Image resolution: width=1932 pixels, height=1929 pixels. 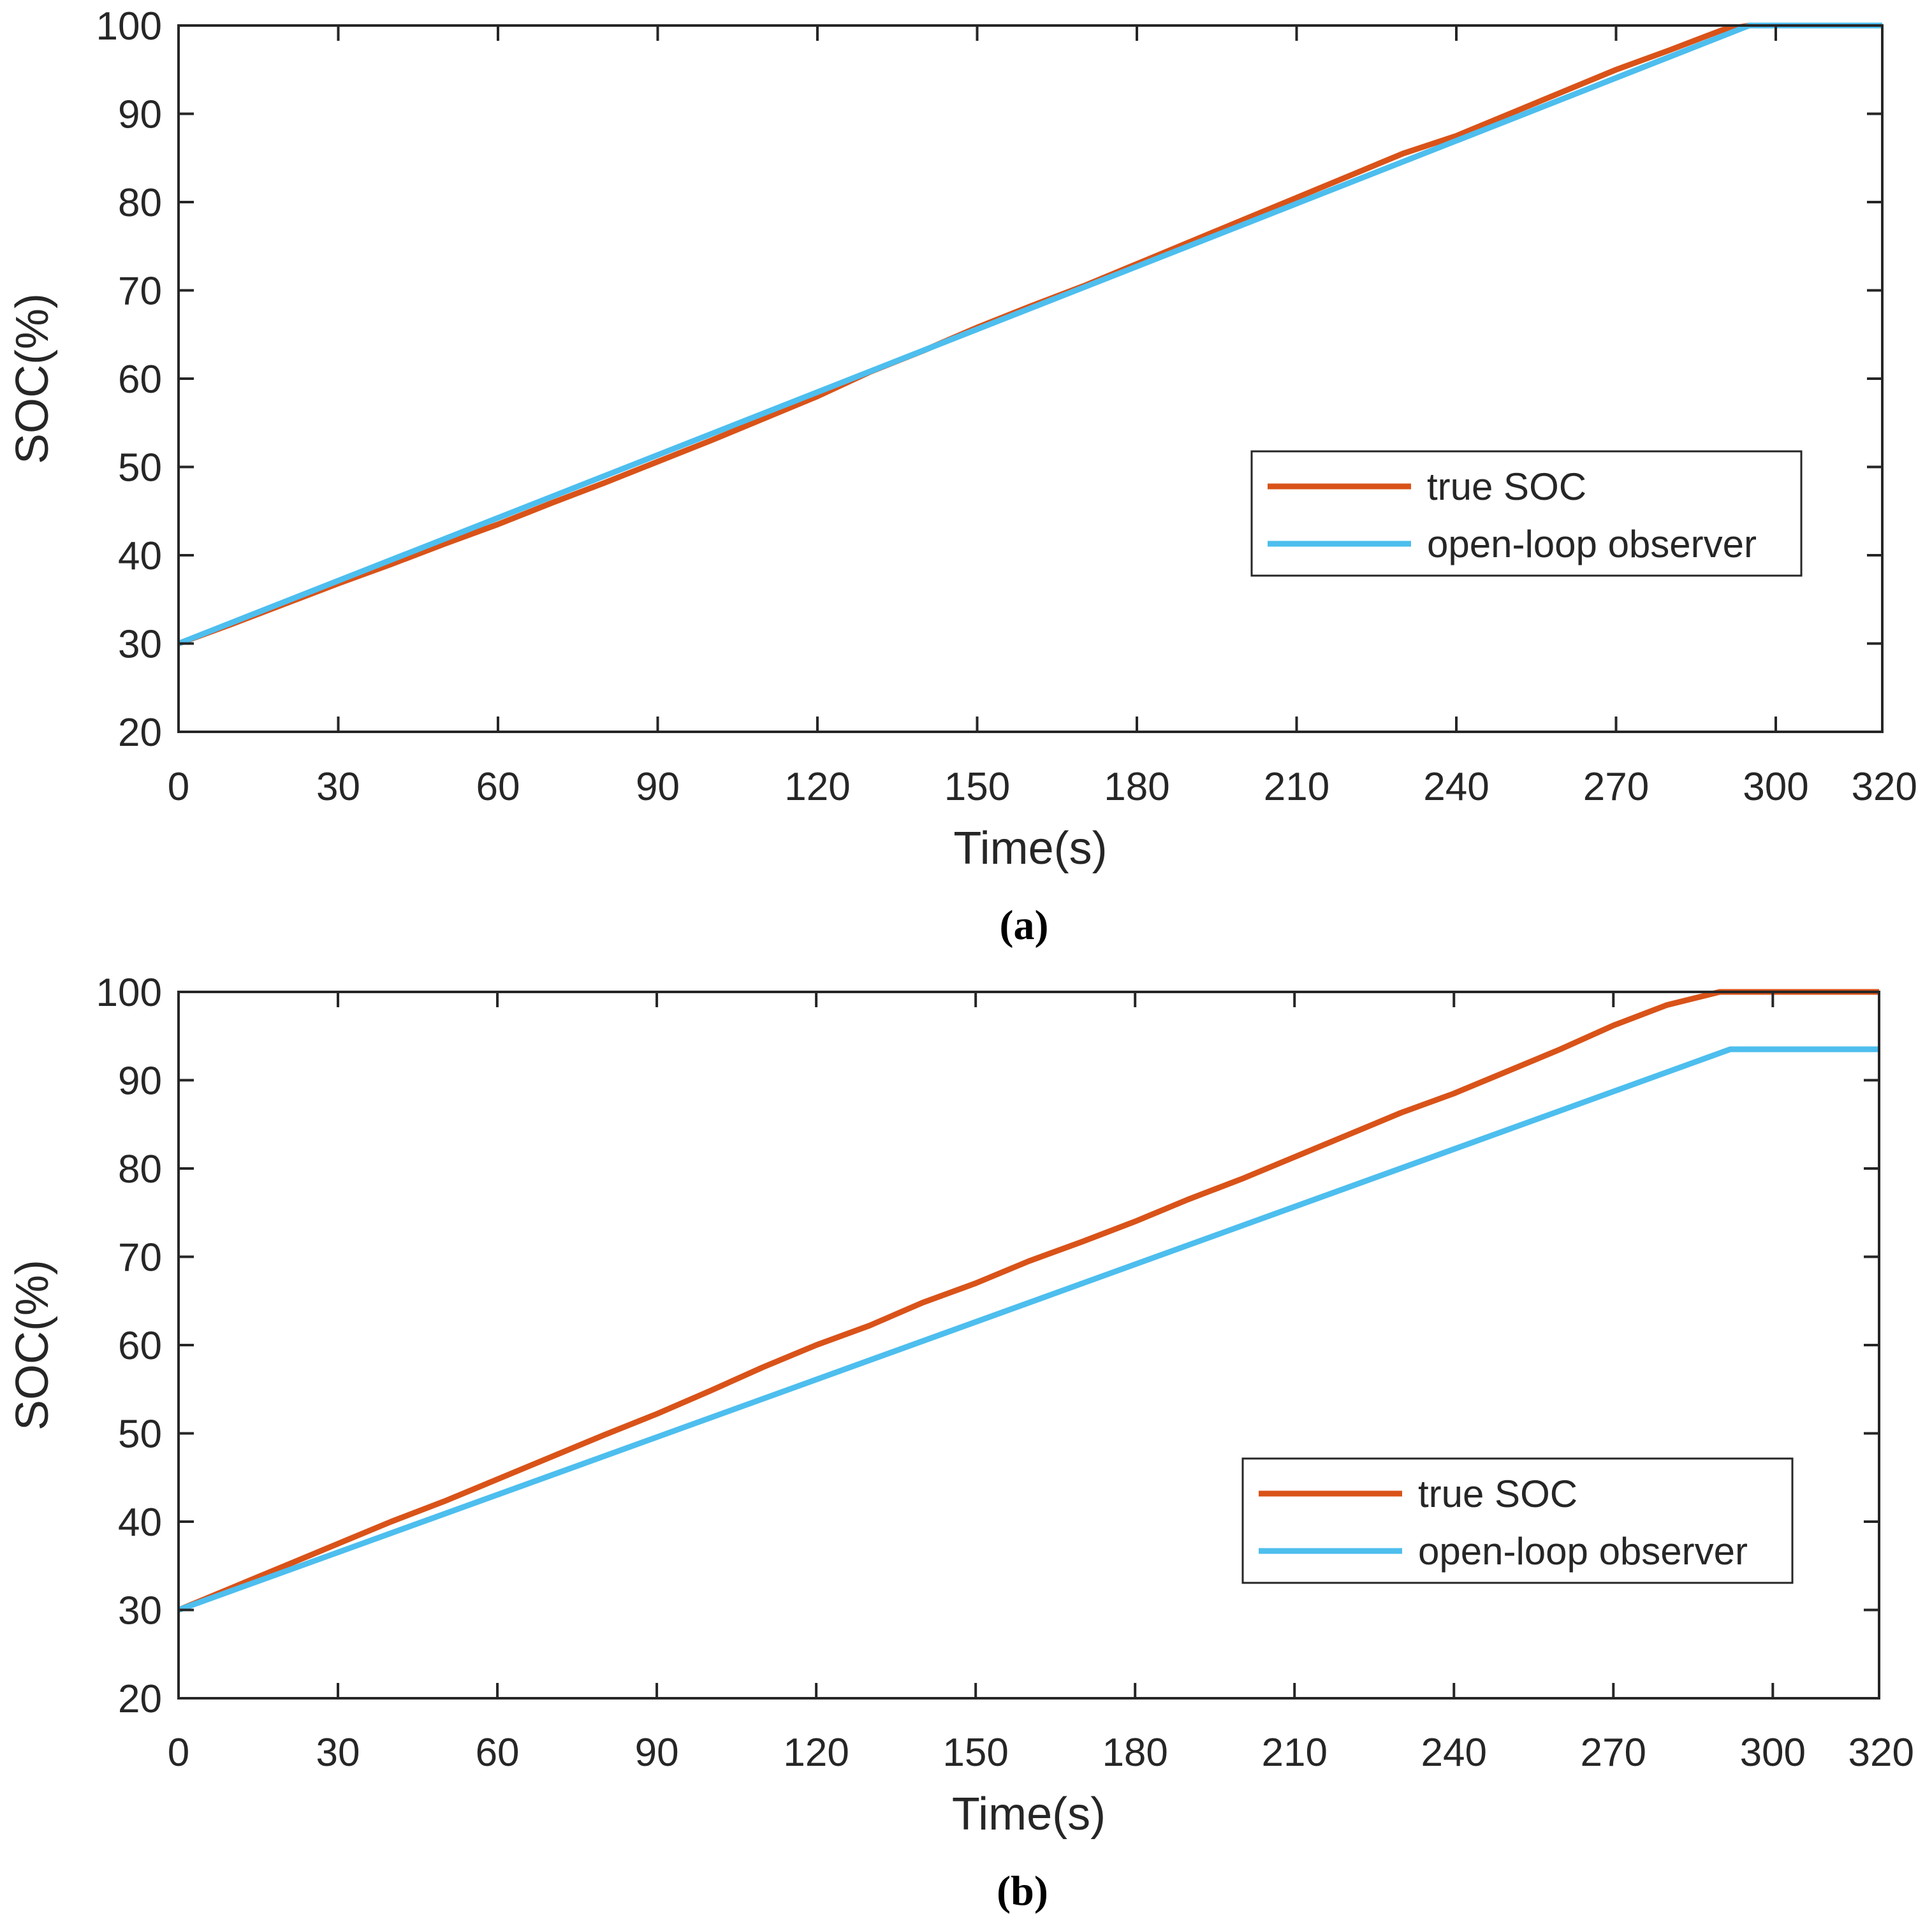 What do you see at coordinates (1023, 1891) in the screenshot?
I see `panel-caption: (b)` at bounding box center [1023, 1891].